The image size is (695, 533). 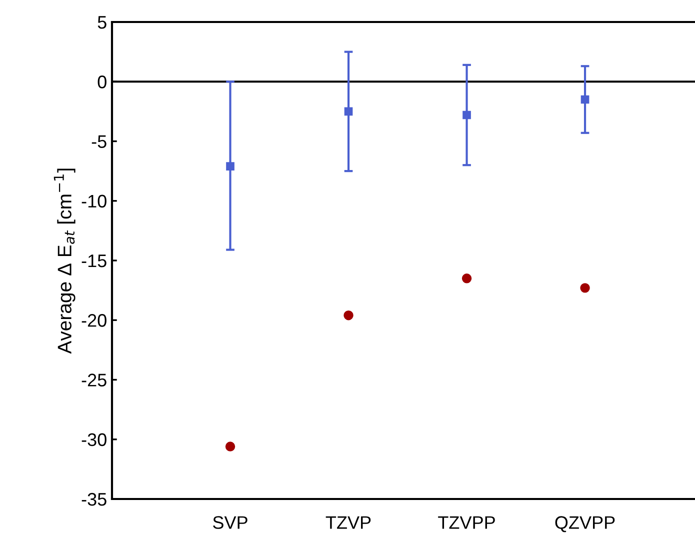 What do you see at coordinates (102, 22) in the screenshot?
I see `y-tick-label: 5` at bounding box center [102, 22].